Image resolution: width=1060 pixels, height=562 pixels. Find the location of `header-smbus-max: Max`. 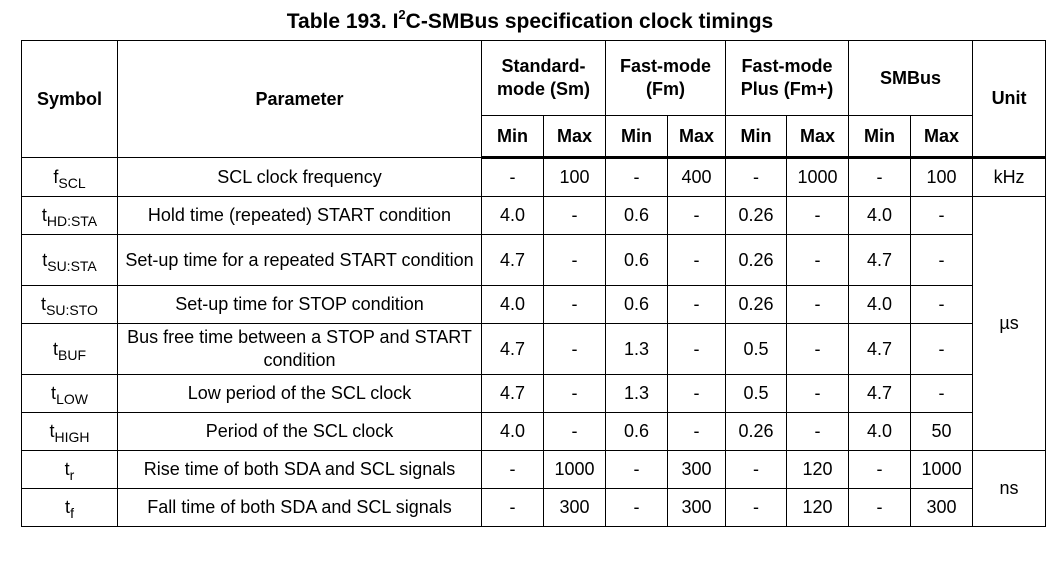

header-smbus-max: Max is located at coordinates (942, 137).